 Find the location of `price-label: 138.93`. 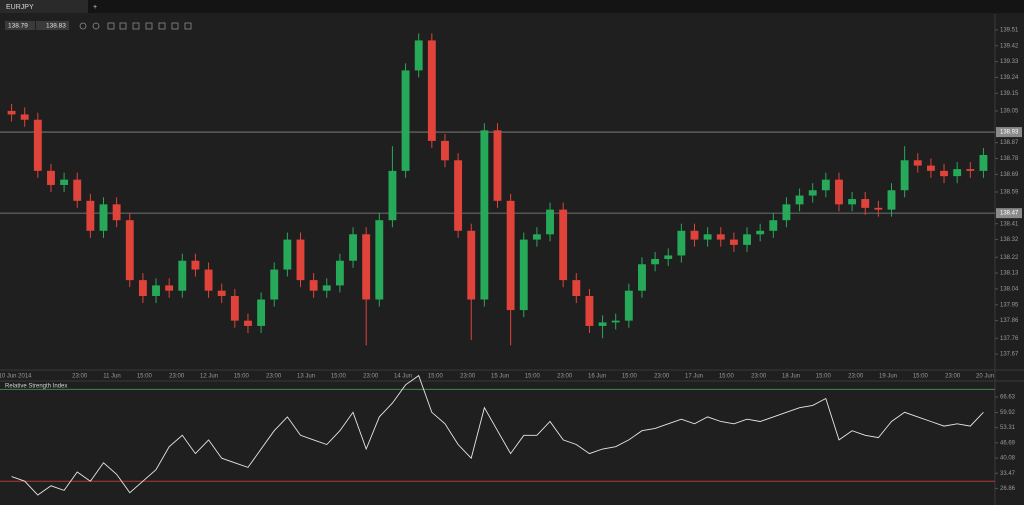

price-label: 138.93 is located at coordinates (1009, 133).